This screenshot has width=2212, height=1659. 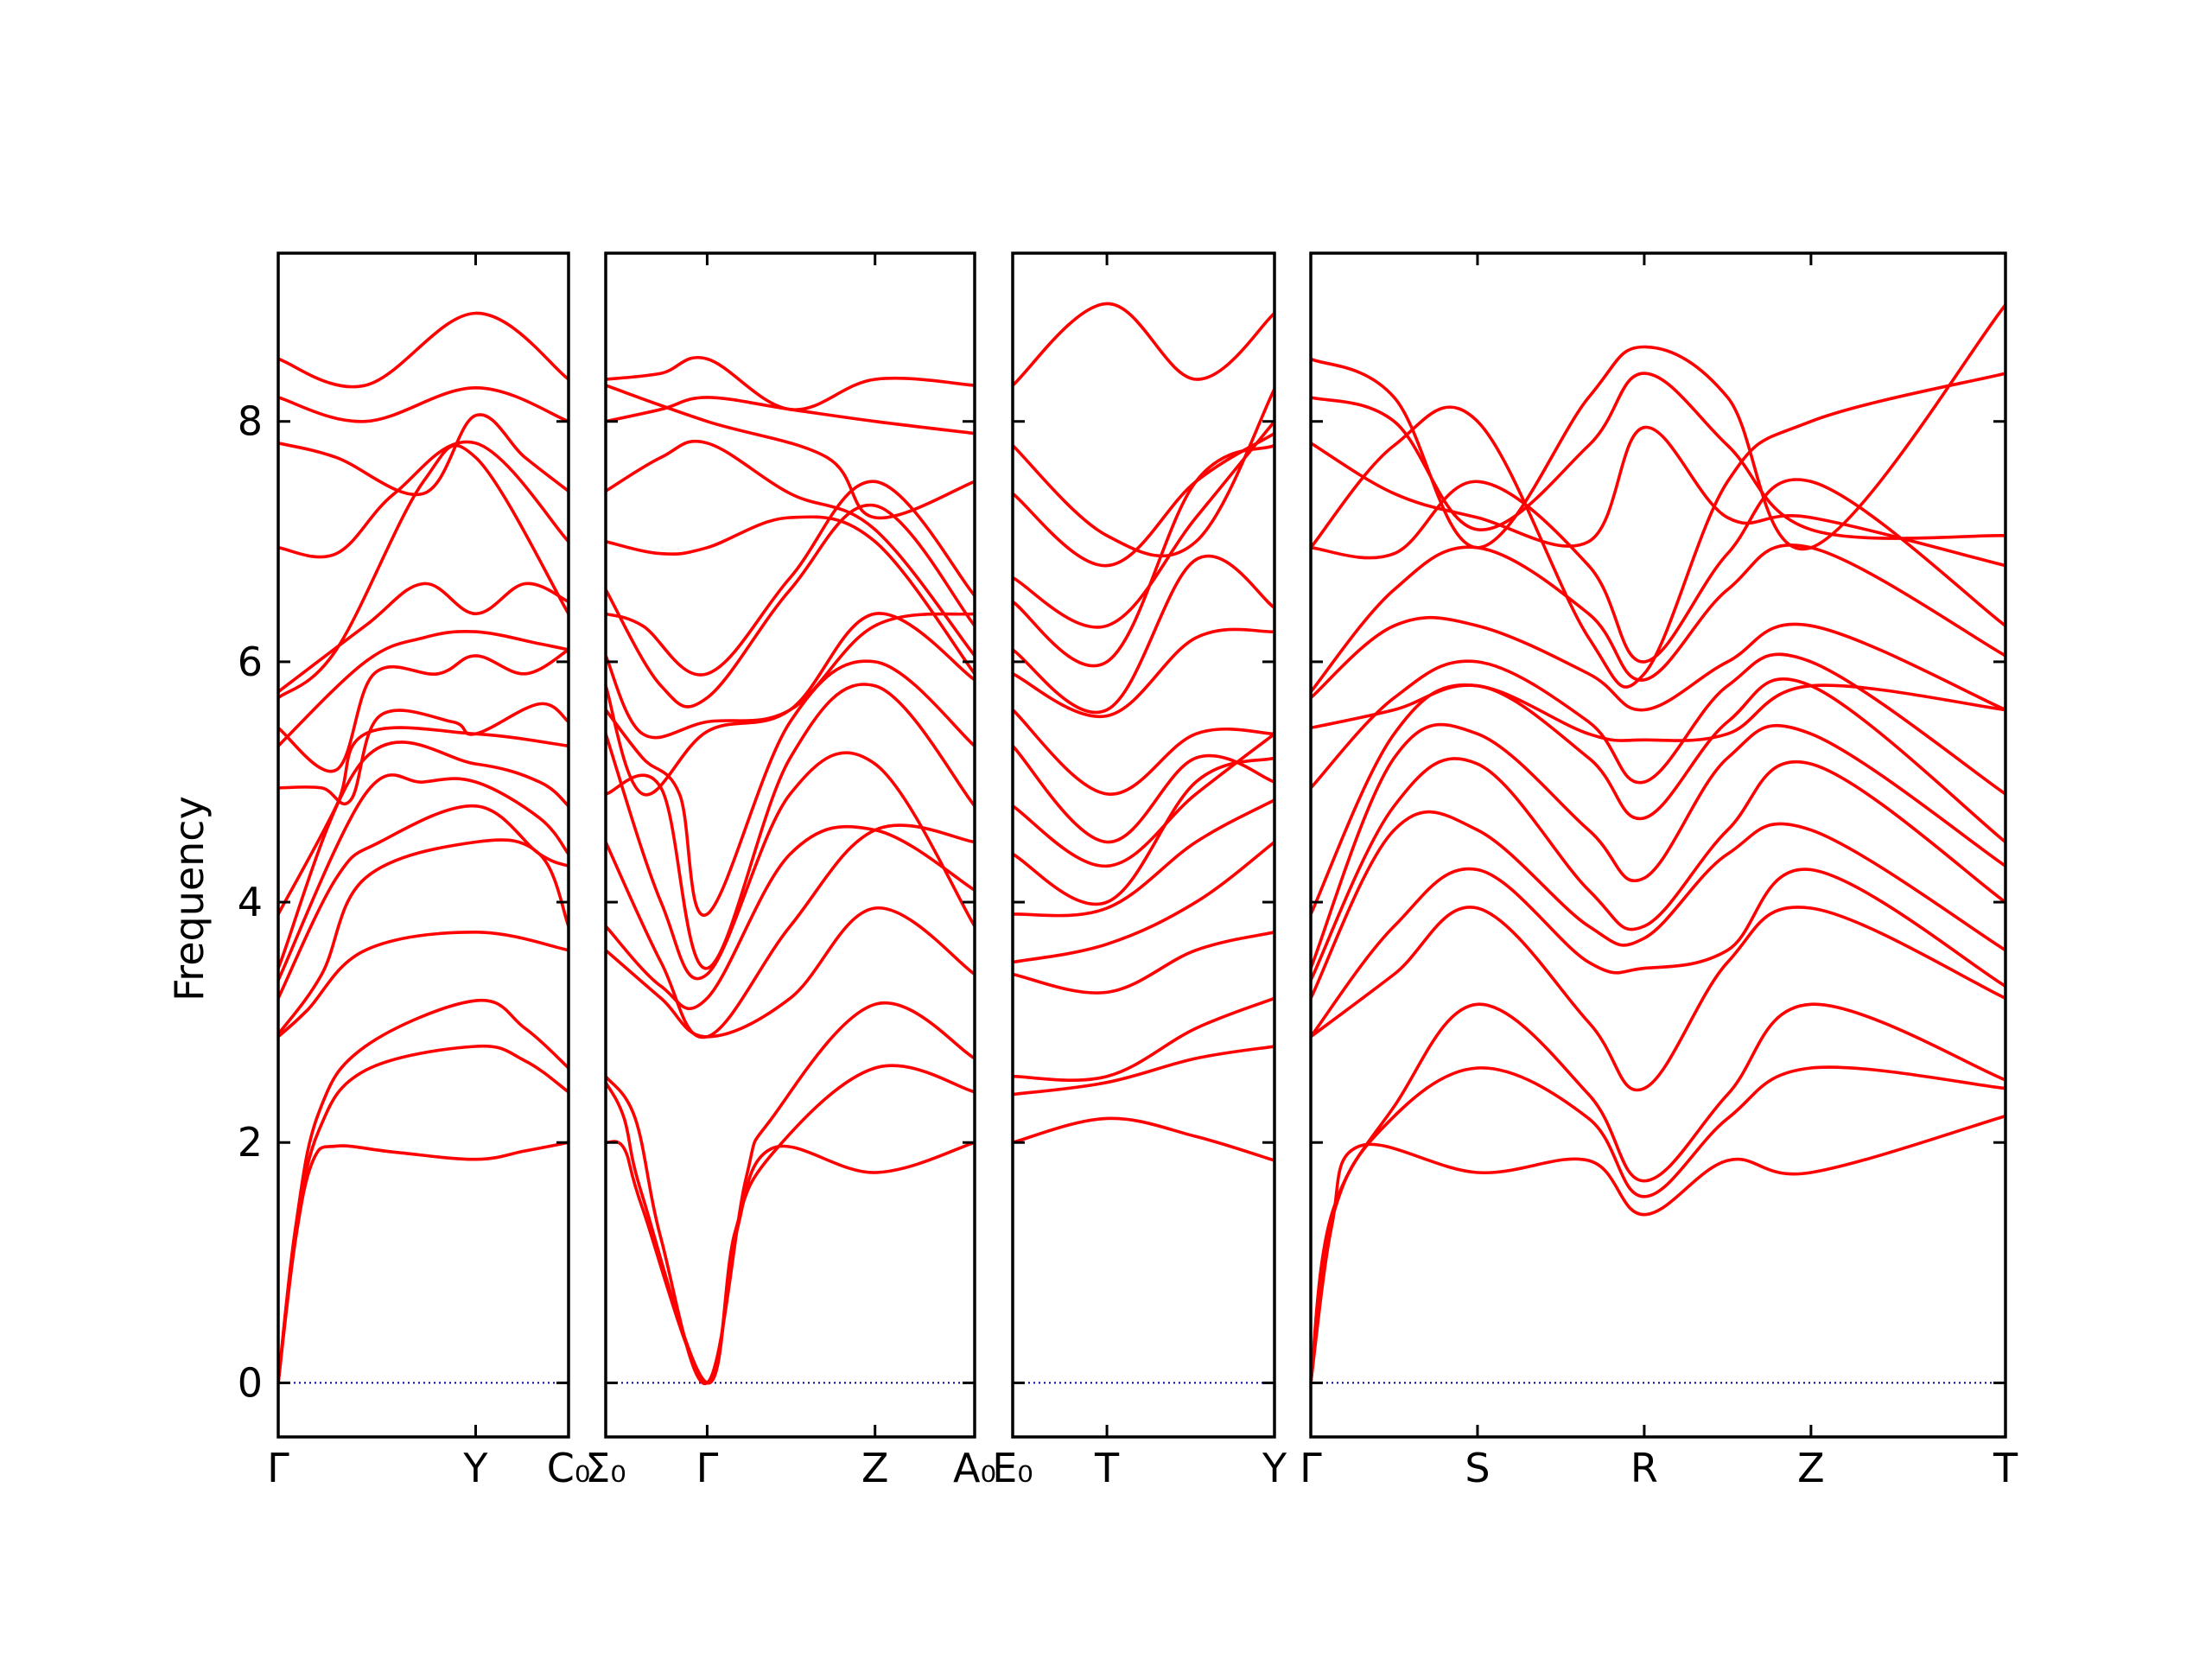 I want to click on panel-2: Σ₀ Γ Z A₀, so click(x=790, y=871).